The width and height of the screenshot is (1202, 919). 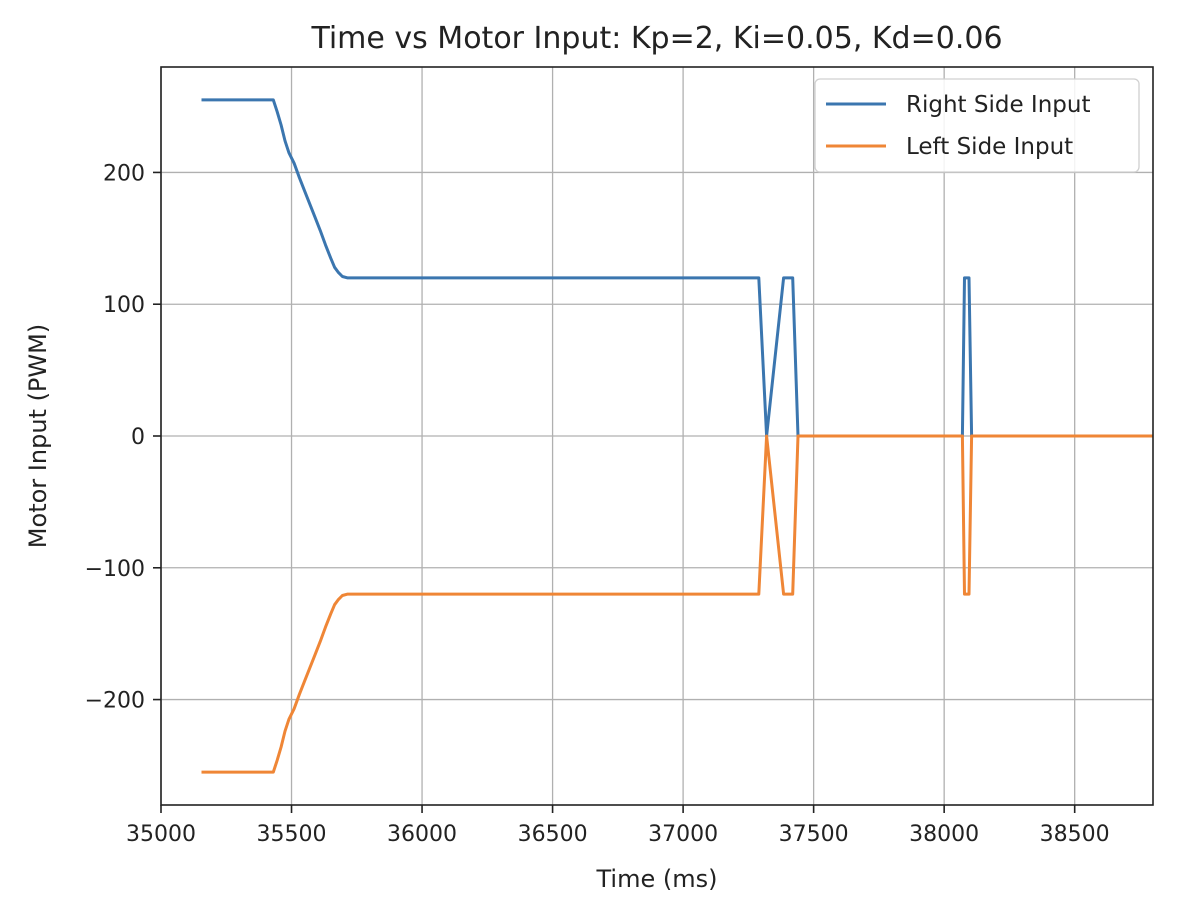 I want to click on x-tick-label: 38500, so click(x=1075, y=834).